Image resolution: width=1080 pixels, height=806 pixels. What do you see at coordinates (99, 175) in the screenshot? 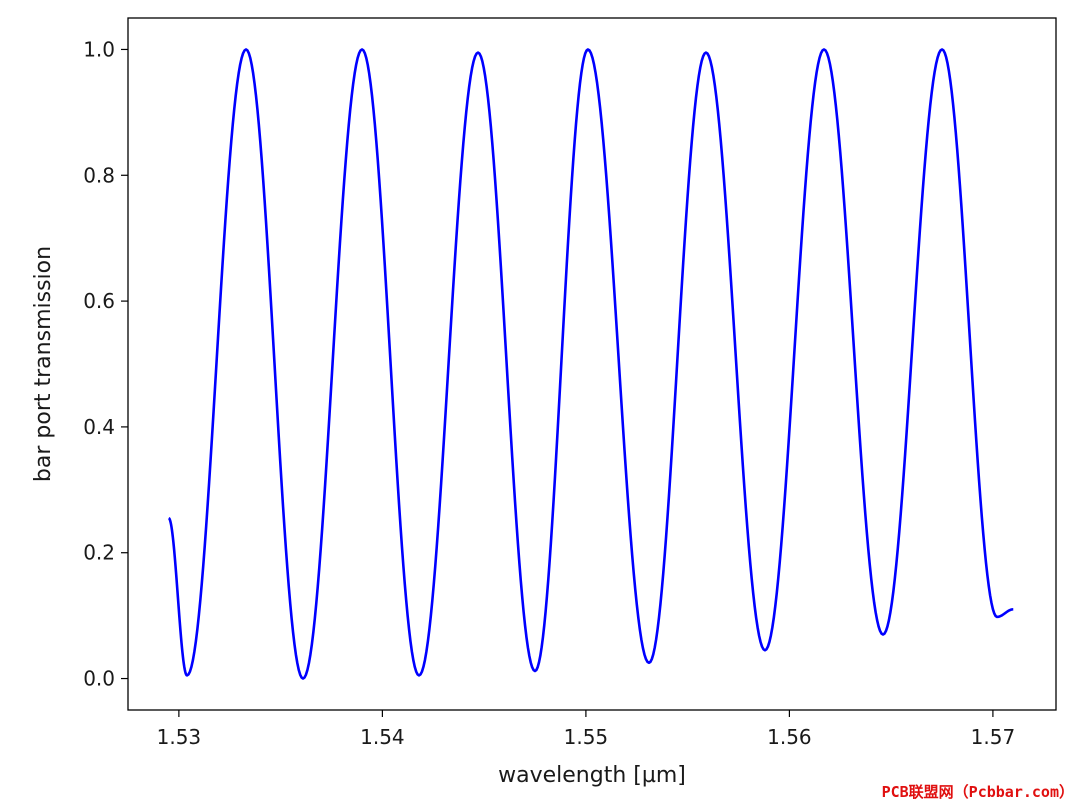
I see `y-tick-label: 0.8` at bounding box center [99, 175].